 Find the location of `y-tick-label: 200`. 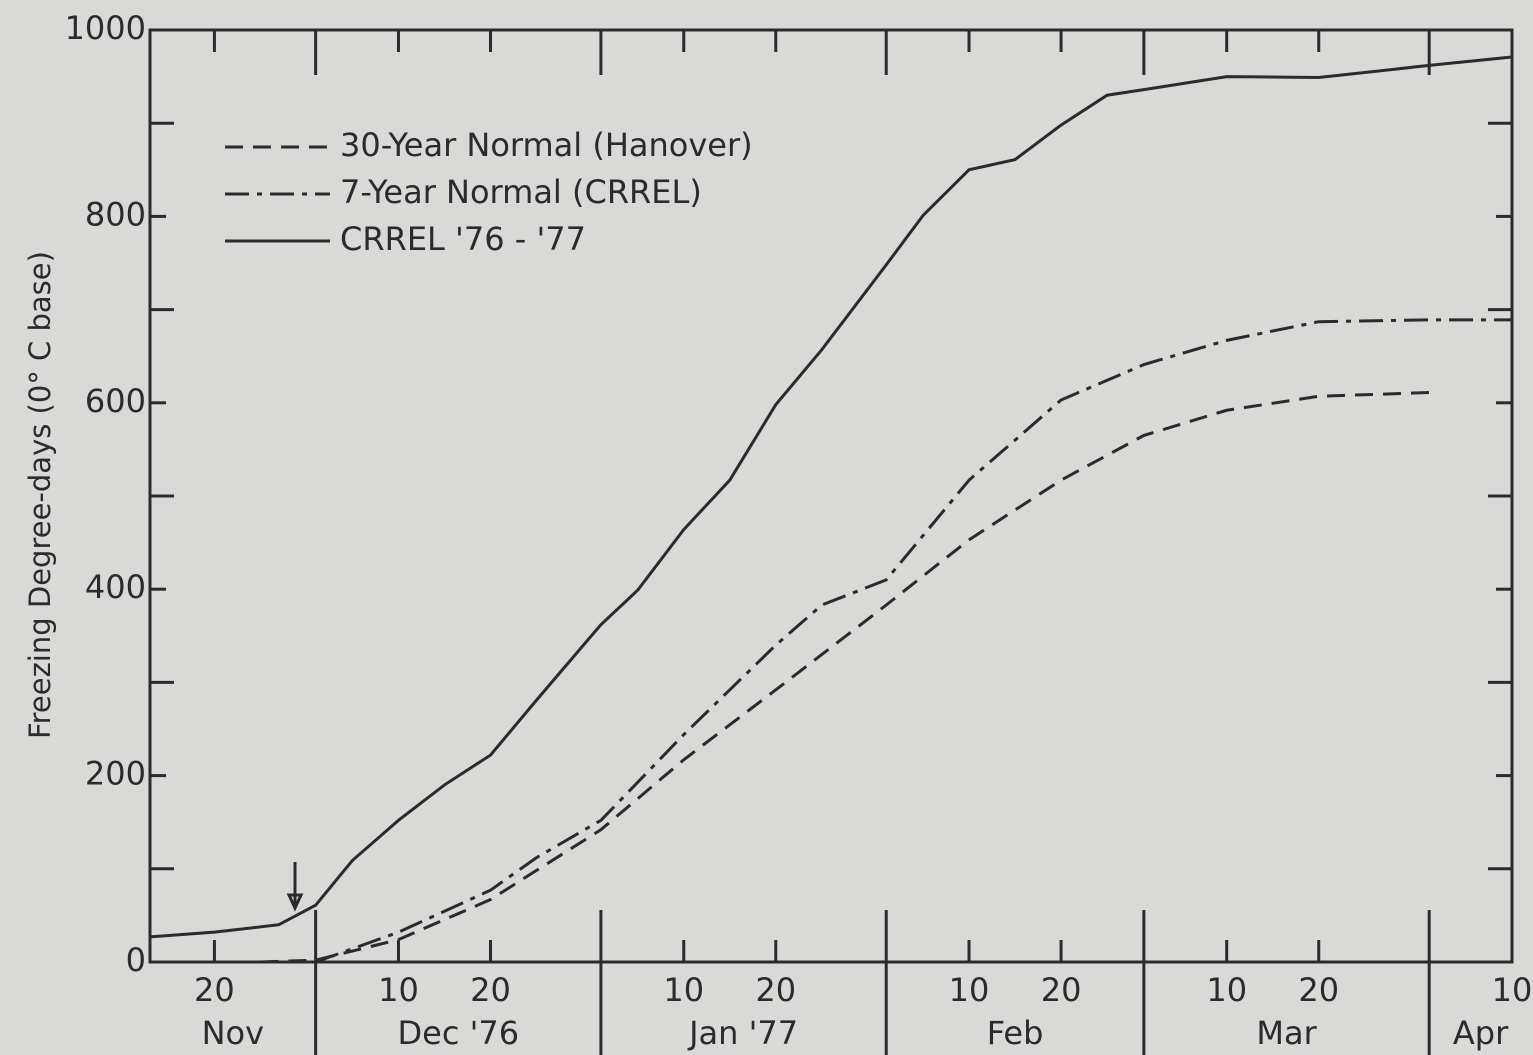

y-tick-label: 200 is located at coordinates (115, 774).